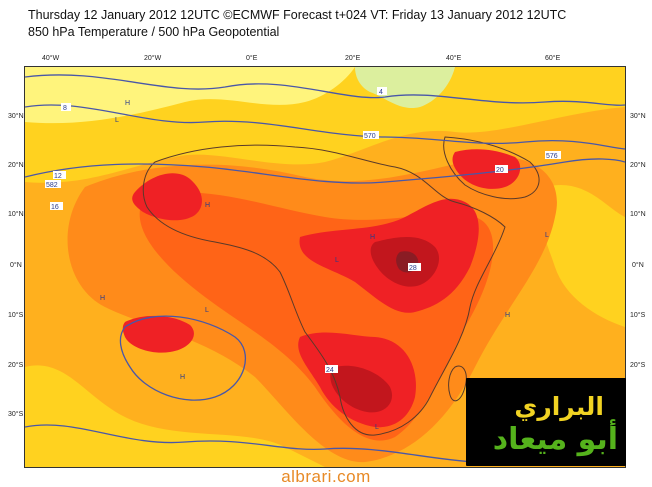 Image resolution: width=652 pixels, height=487 pixels. I want to click on svg-text: 4, so click(381, 92).